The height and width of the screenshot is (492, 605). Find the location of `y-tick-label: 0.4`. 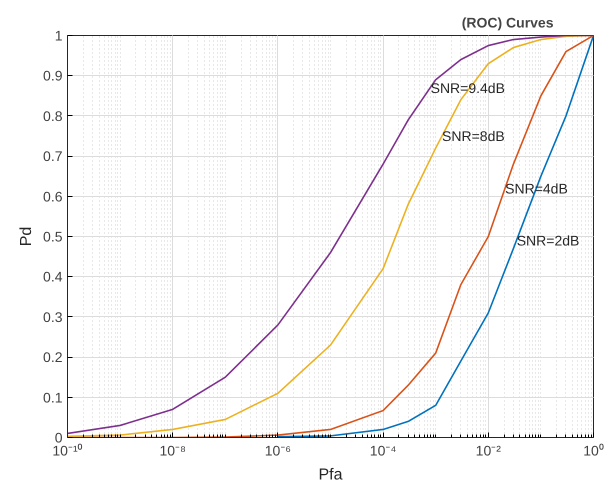

y-tick-label: 0.4 is located at coordinates (53, 276).